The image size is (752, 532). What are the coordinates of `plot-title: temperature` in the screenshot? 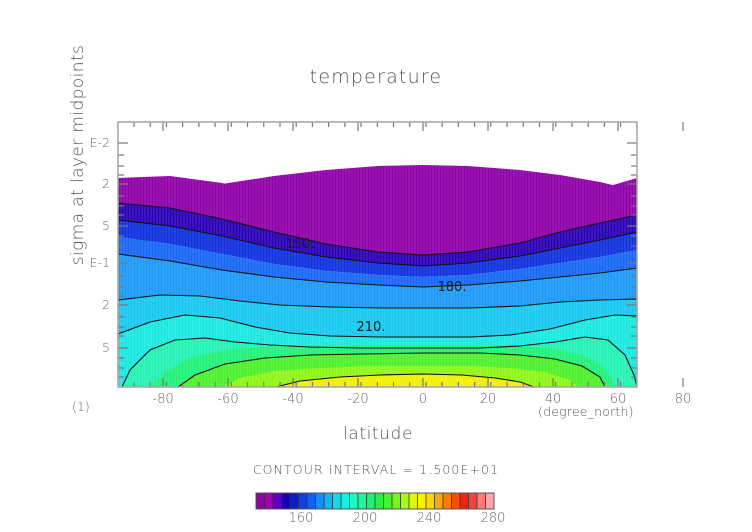 It's located at (376, 77).